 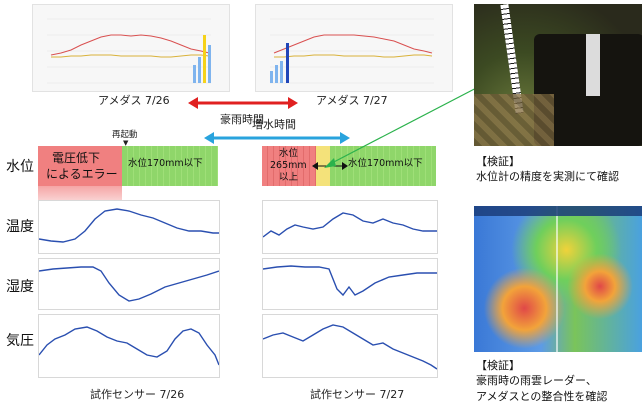 What do you see at coordinates (165, 163) in the screenshot?
I see `water-normal-text-left: 水位170mm以下` at bounding box center [165, 163].